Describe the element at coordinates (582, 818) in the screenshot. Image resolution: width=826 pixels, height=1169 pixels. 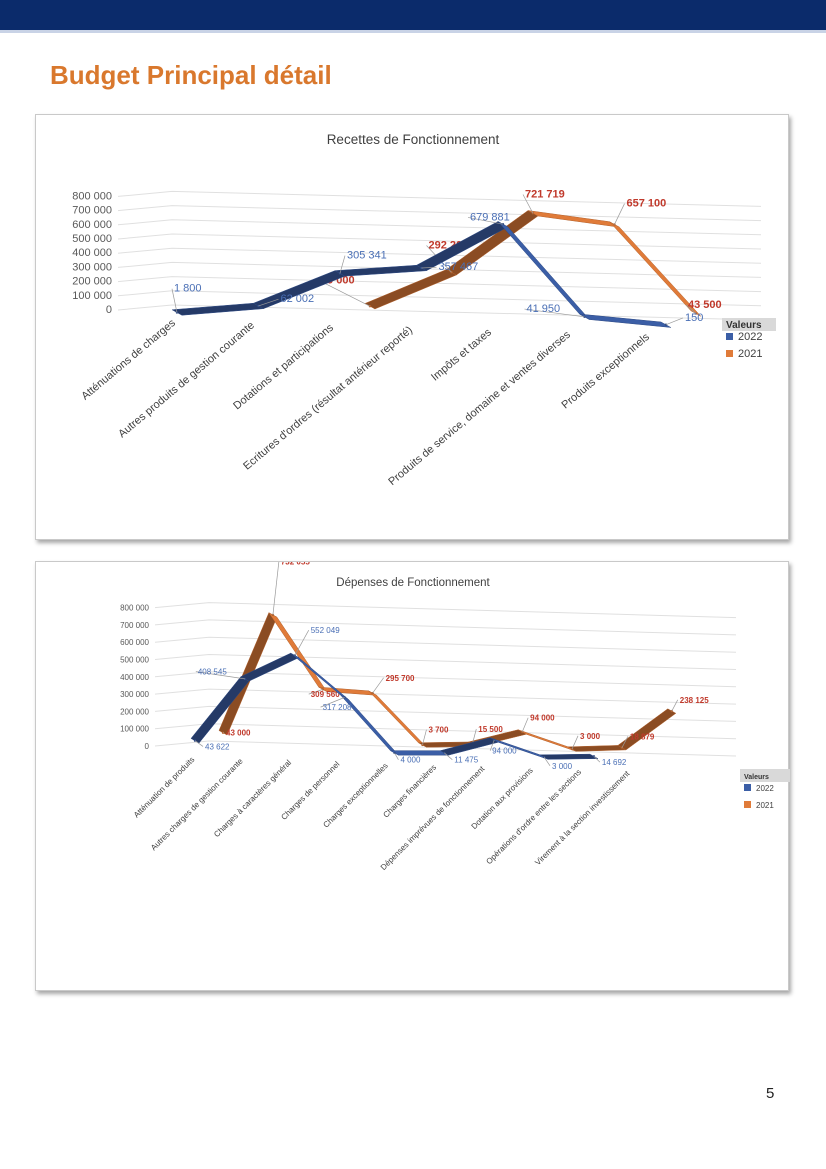
I see `x-category-label: Virement à la section investissement` at that location.